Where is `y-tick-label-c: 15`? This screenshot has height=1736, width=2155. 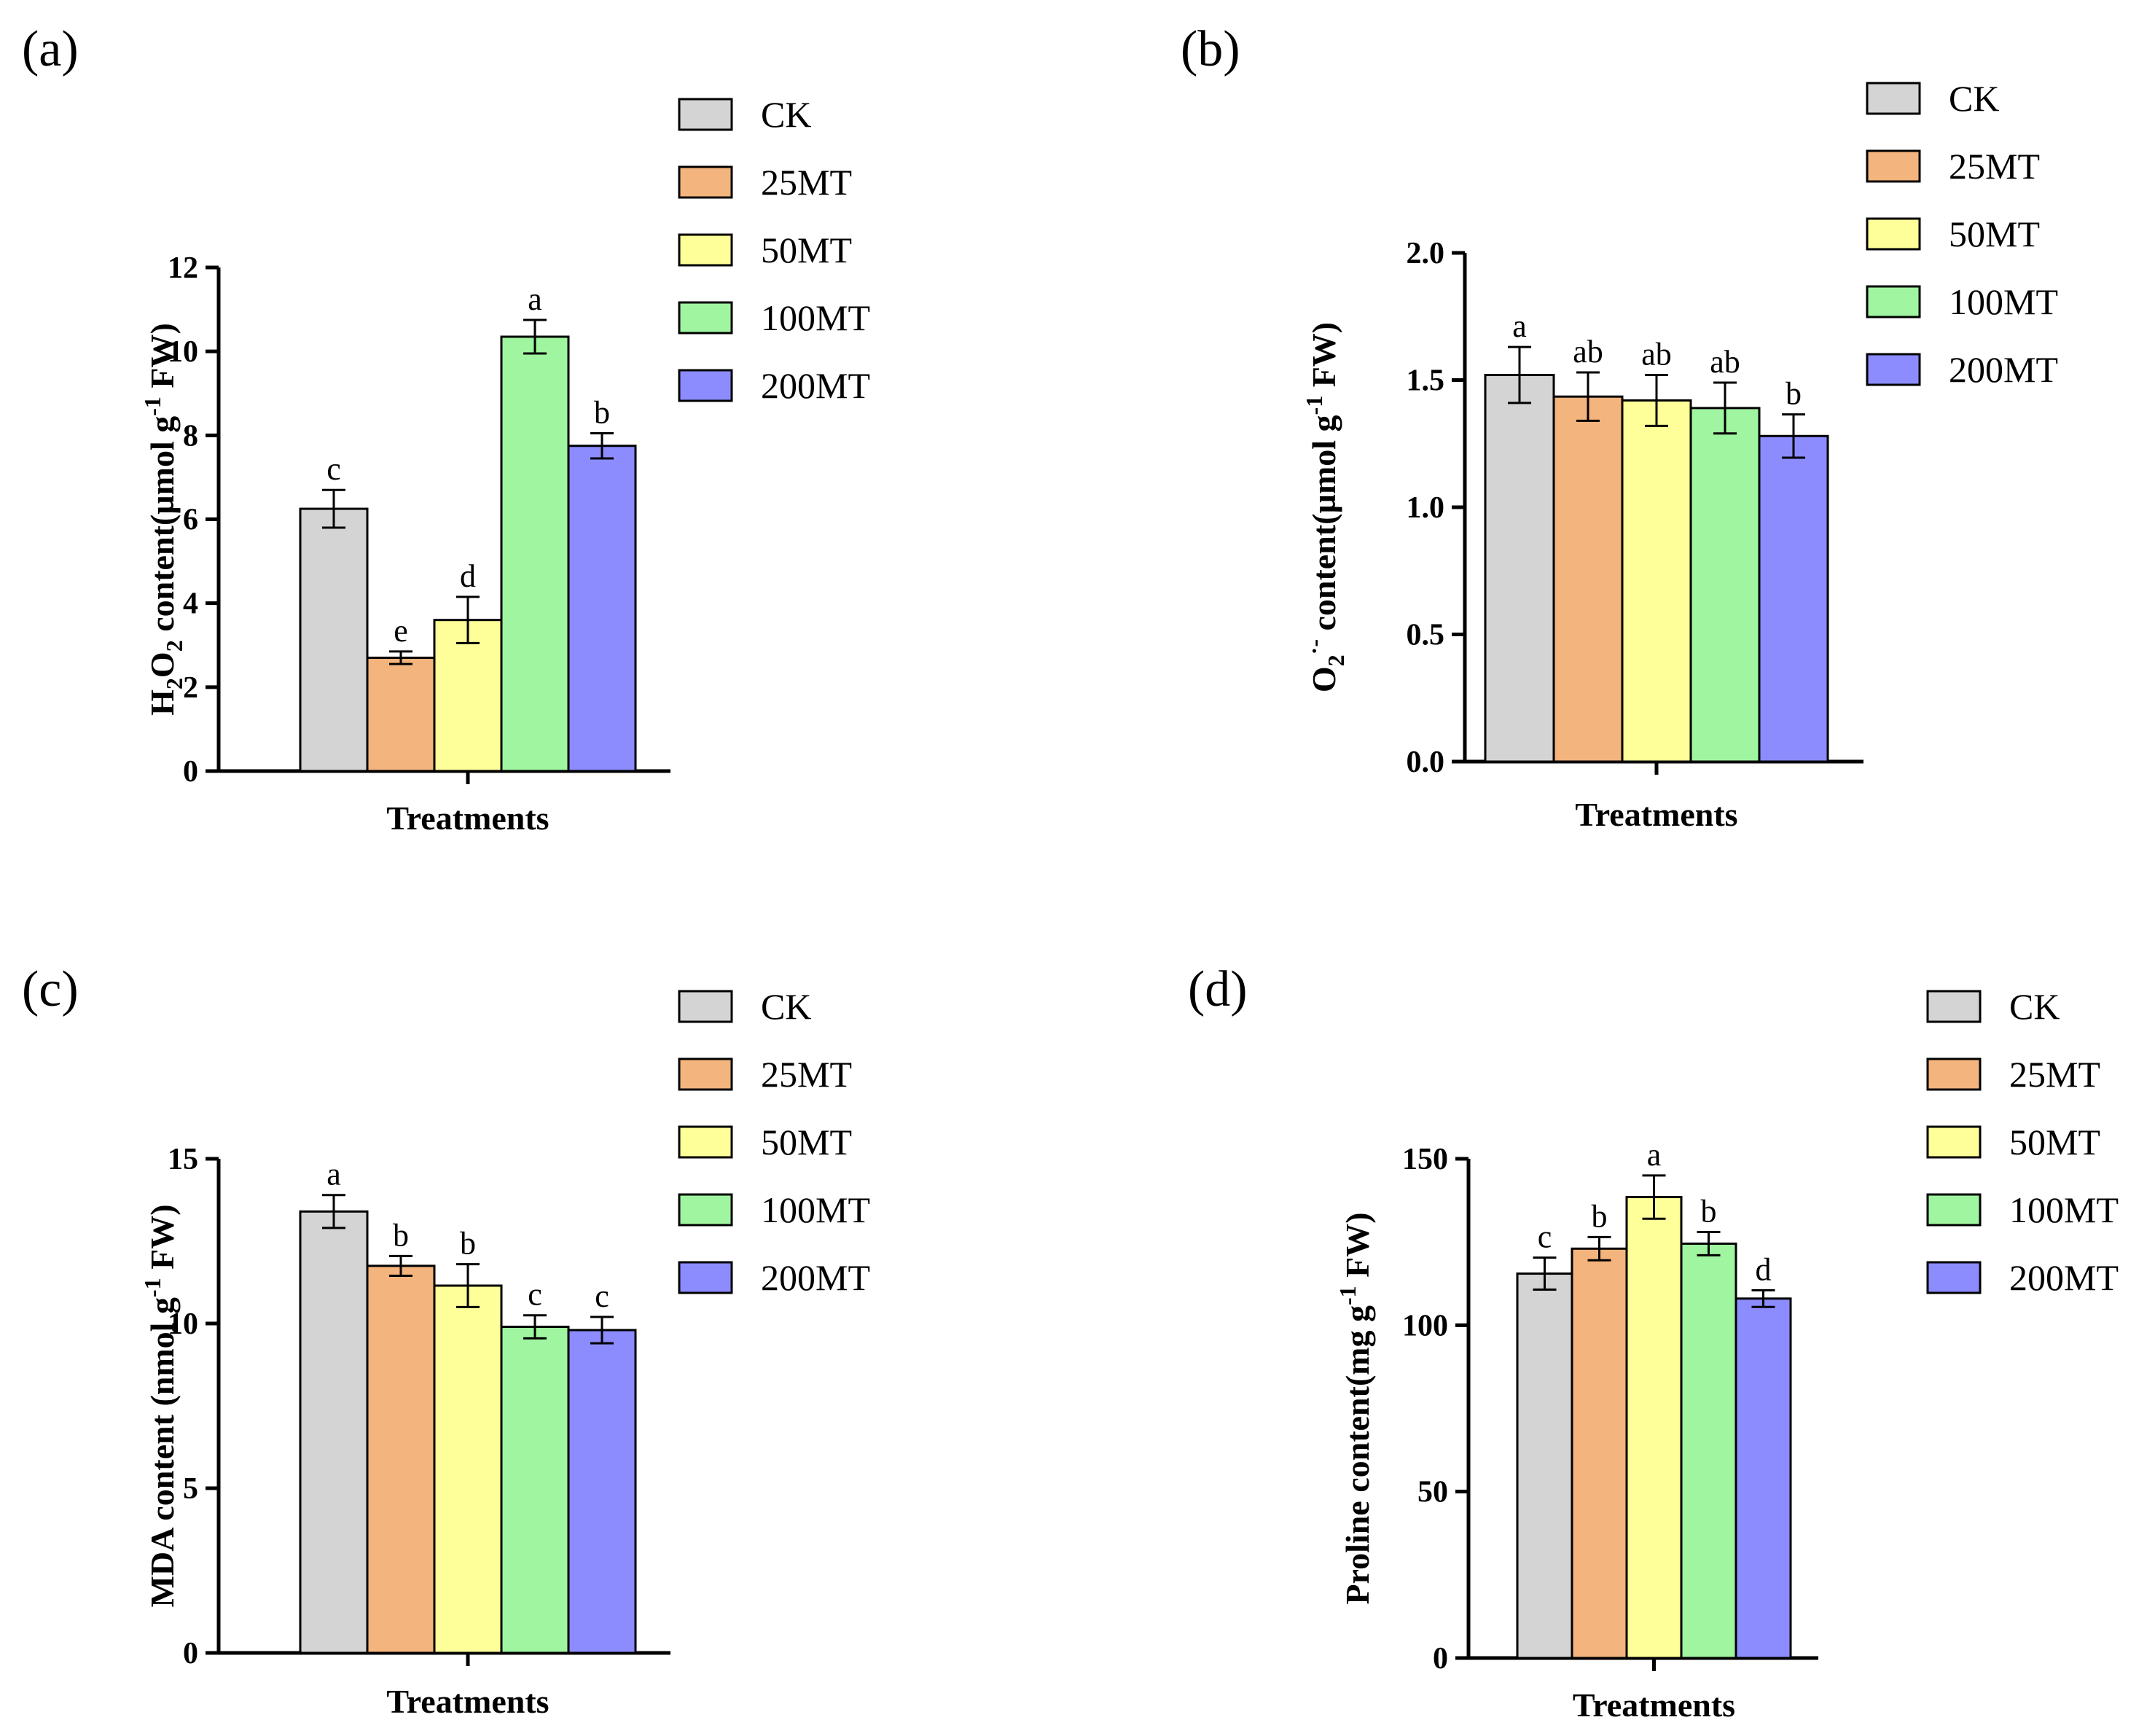
y-tick-label-c: 15 is located at coordinates (183, 1160).